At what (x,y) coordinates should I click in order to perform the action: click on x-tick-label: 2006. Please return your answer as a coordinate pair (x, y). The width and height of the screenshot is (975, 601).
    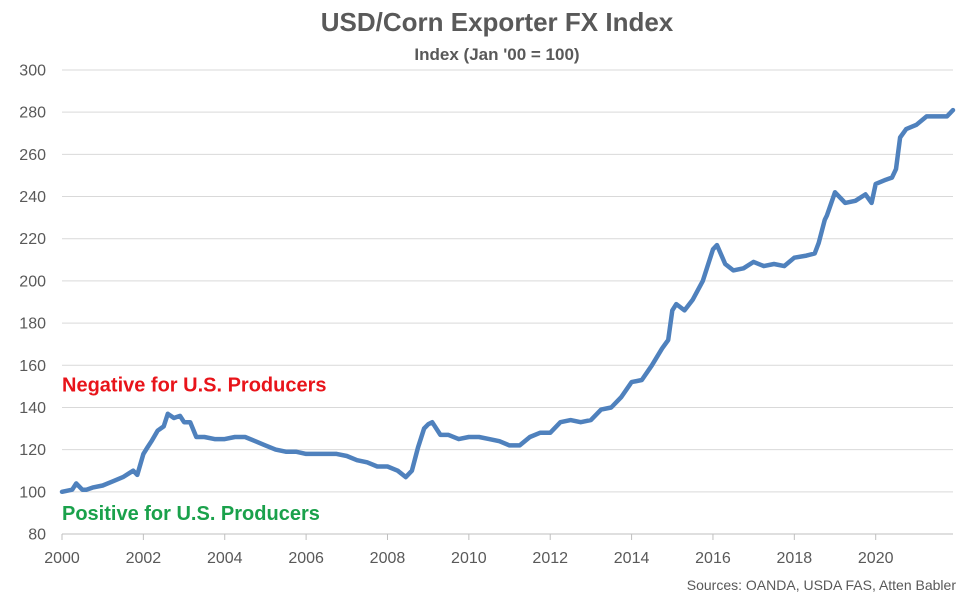
    Looking at the image, I should click on (306, 558).